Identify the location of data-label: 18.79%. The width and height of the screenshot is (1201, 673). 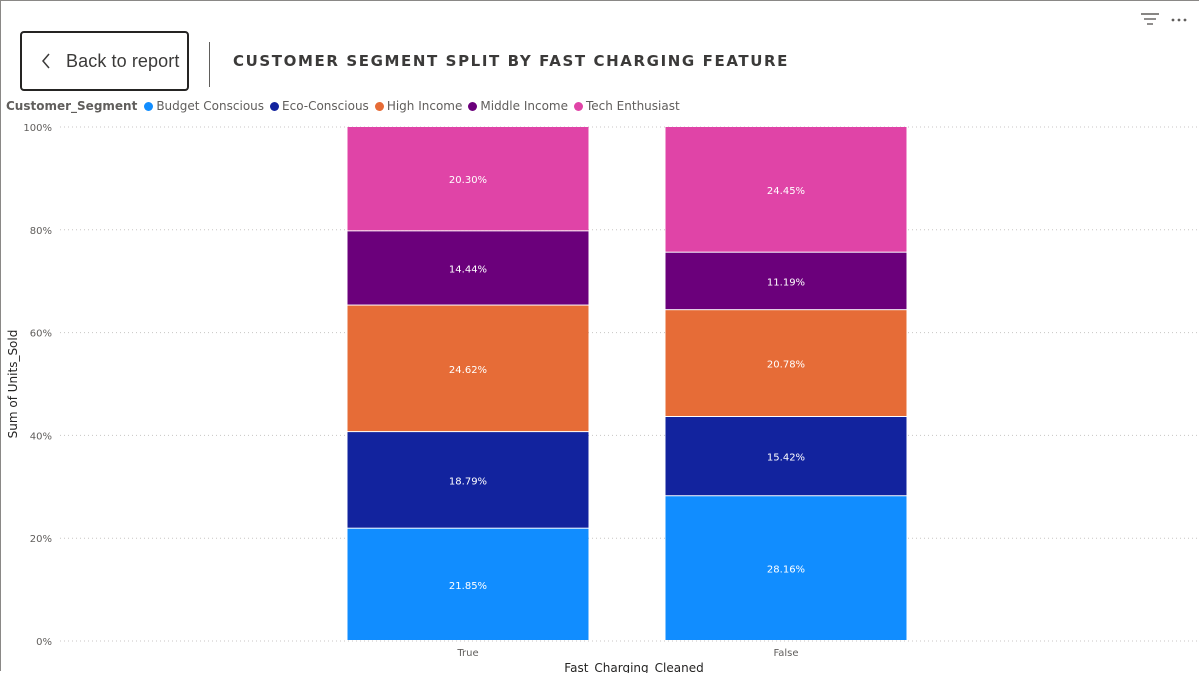
(468, 481).